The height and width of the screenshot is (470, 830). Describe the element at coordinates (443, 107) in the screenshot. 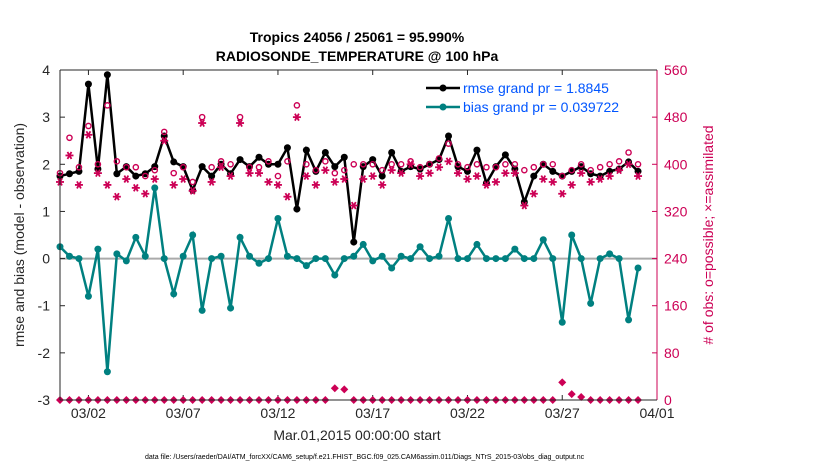

I see `legend-bias-marker` at that location.